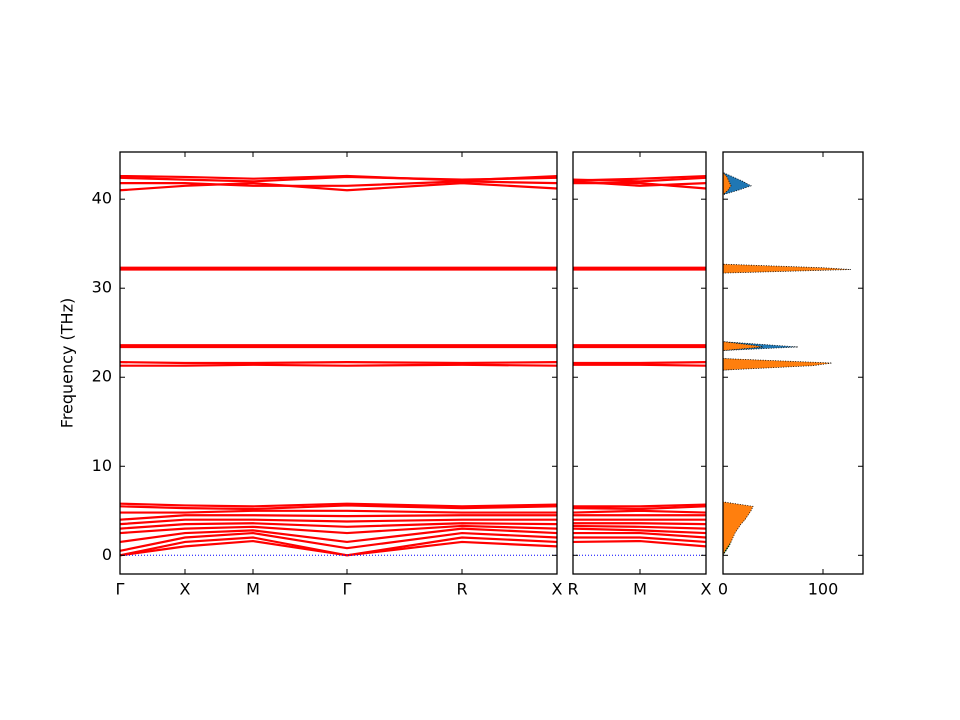 The image size is (960, 720). What do you see at coordinates (102, 287) in the screenshot?
I see `y-tick-label: 30` at bounding box center [102, 287].